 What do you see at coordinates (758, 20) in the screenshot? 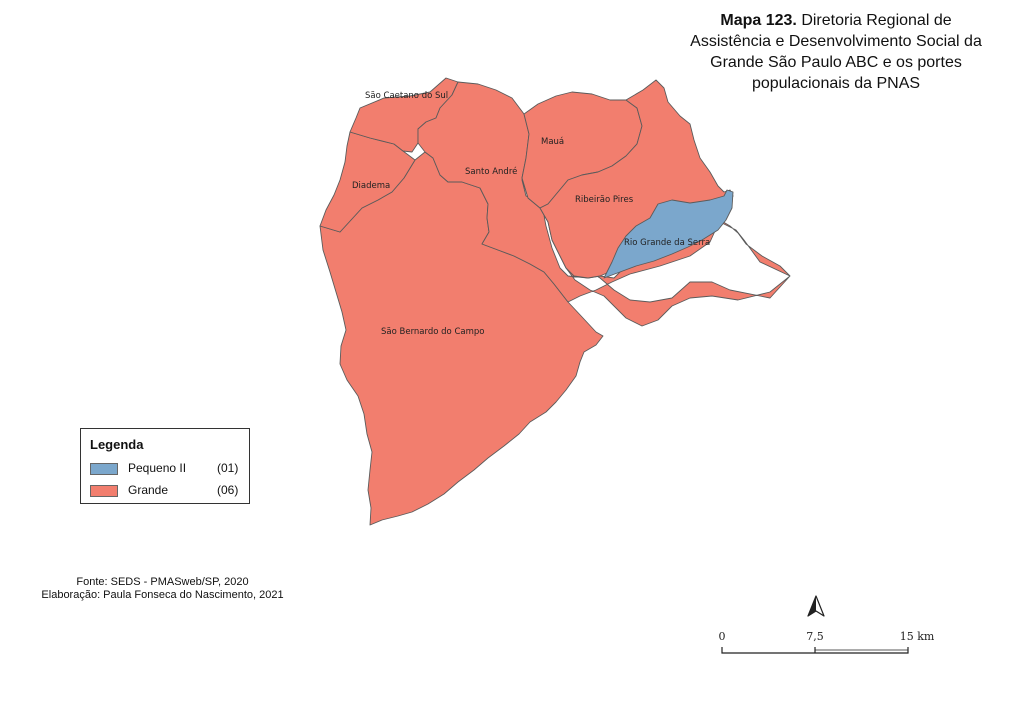
I see `map-title-number: Mapa 123.` at bounding box center [758, 20].